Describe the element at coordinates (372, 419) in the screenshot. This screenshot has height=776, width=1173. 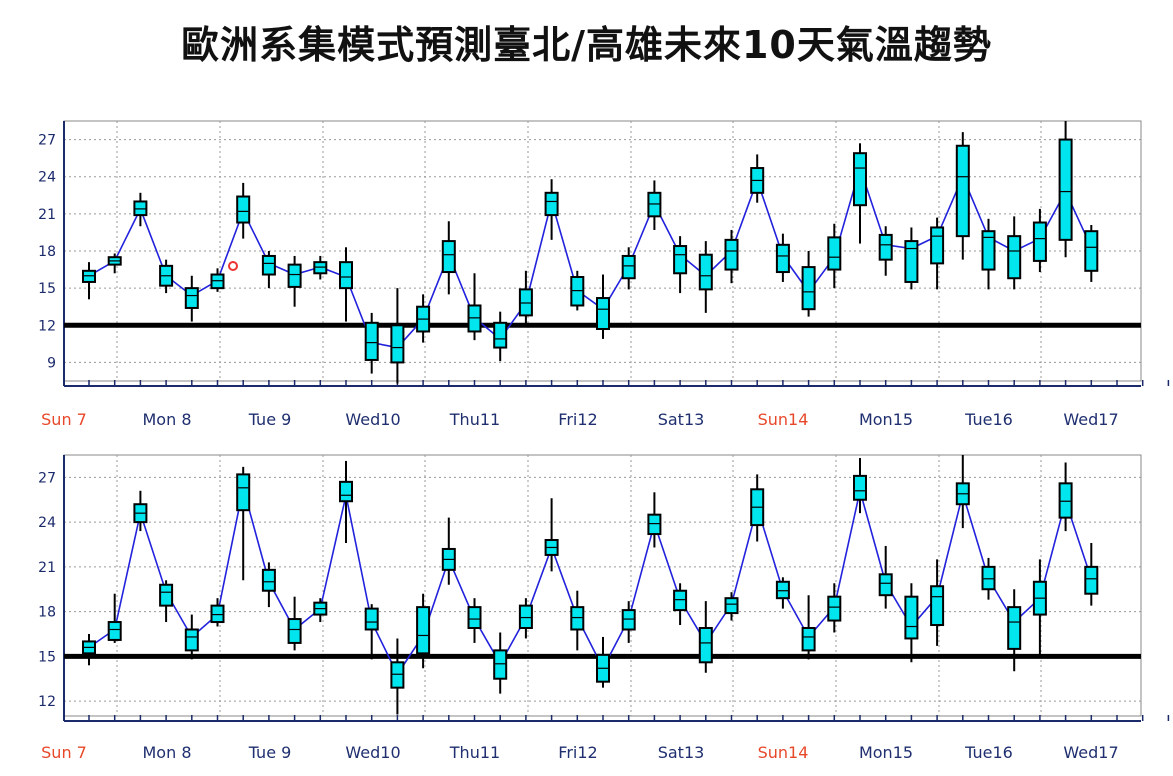
I see `day-label: Wed10` at that location.